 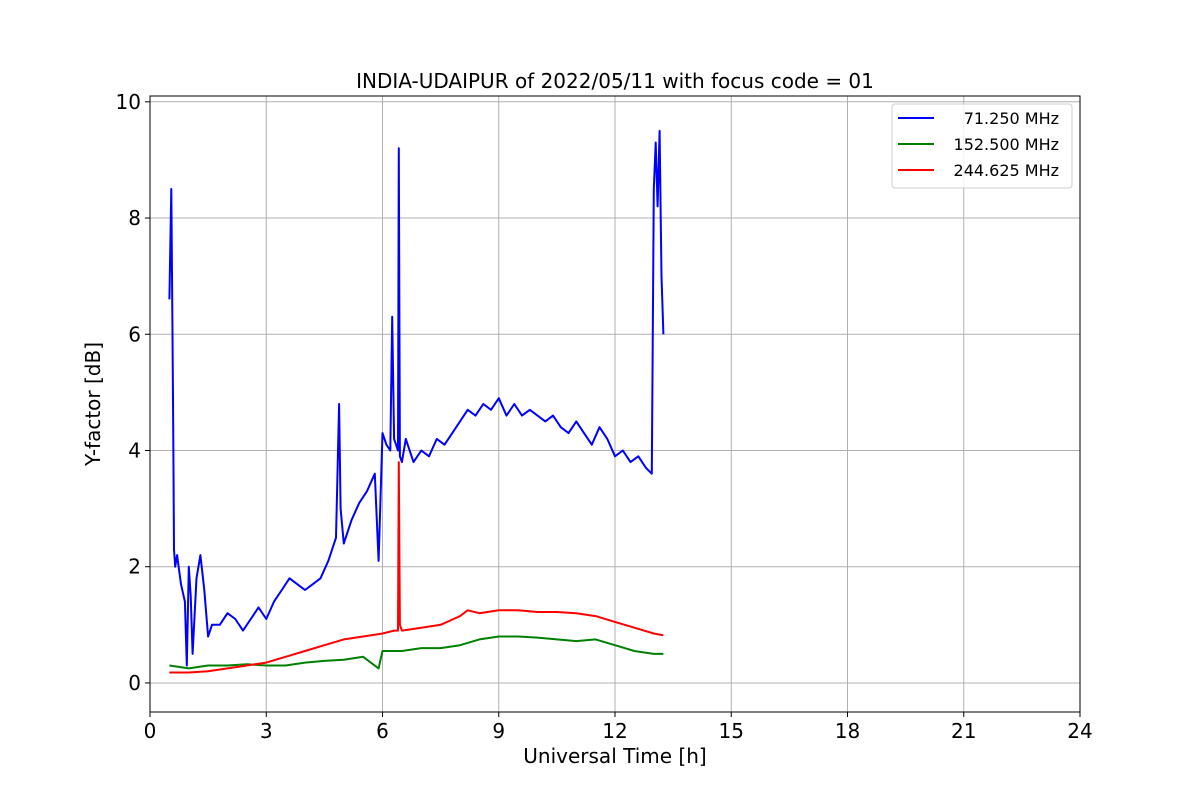 I want to click on legend-label-1: 152.500 MHz, so click(x=1006, y=144).